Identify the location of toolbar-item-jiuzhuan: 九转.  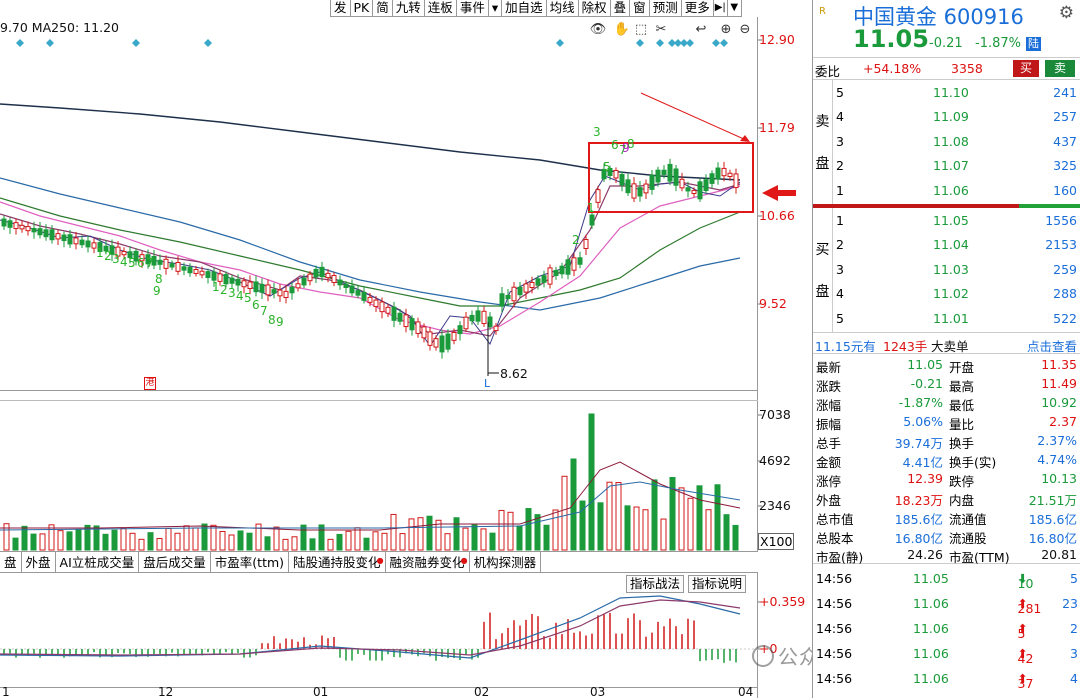
(409, 8).